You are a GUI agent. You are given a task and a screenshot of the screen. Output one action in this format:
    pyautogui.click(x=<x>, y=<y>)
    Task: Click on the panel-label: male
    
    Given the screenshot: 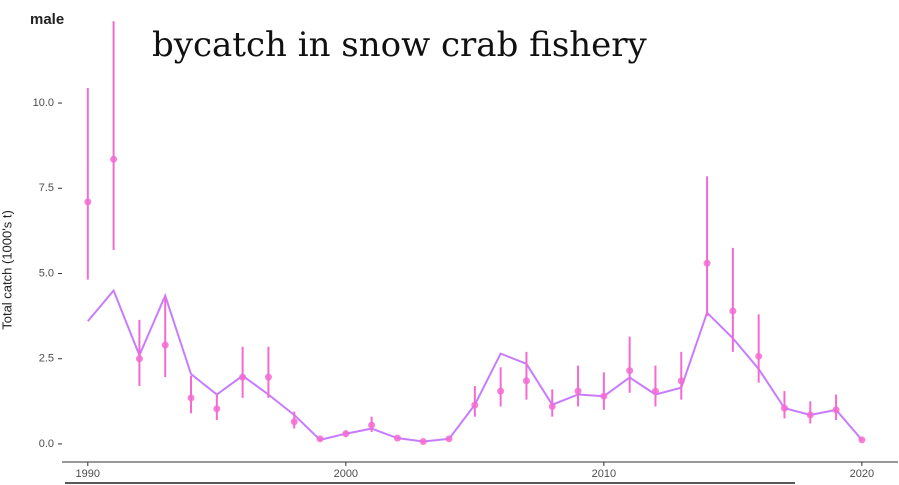 What is the action you would take?
    pyautogui.click(x=47, y=19)
    